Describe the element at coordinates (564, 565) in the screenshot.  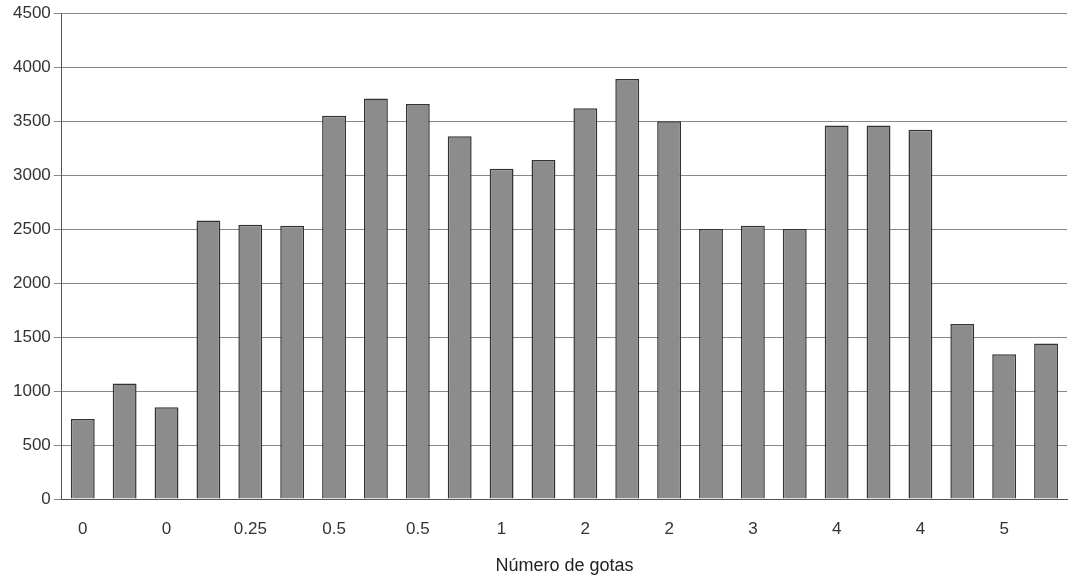
I see `x-axis-title: Número de gotas` at that location.